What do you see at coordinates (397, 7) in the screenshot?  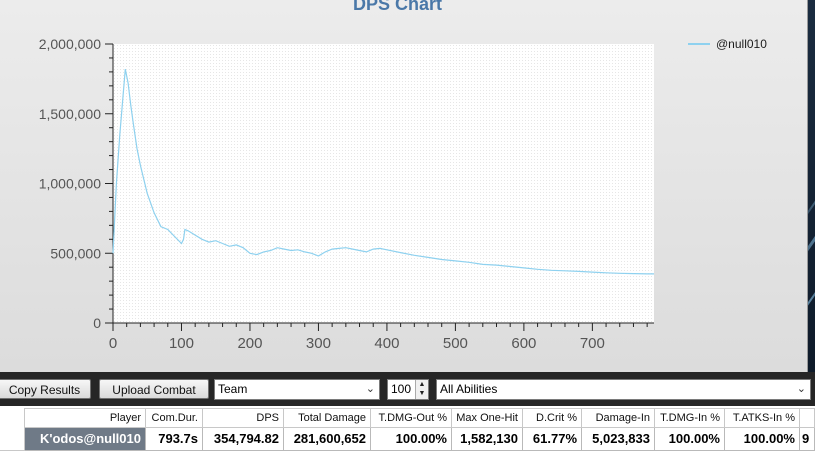 I see `chart-title: DPS Chart` at bounding box center [397, 7].